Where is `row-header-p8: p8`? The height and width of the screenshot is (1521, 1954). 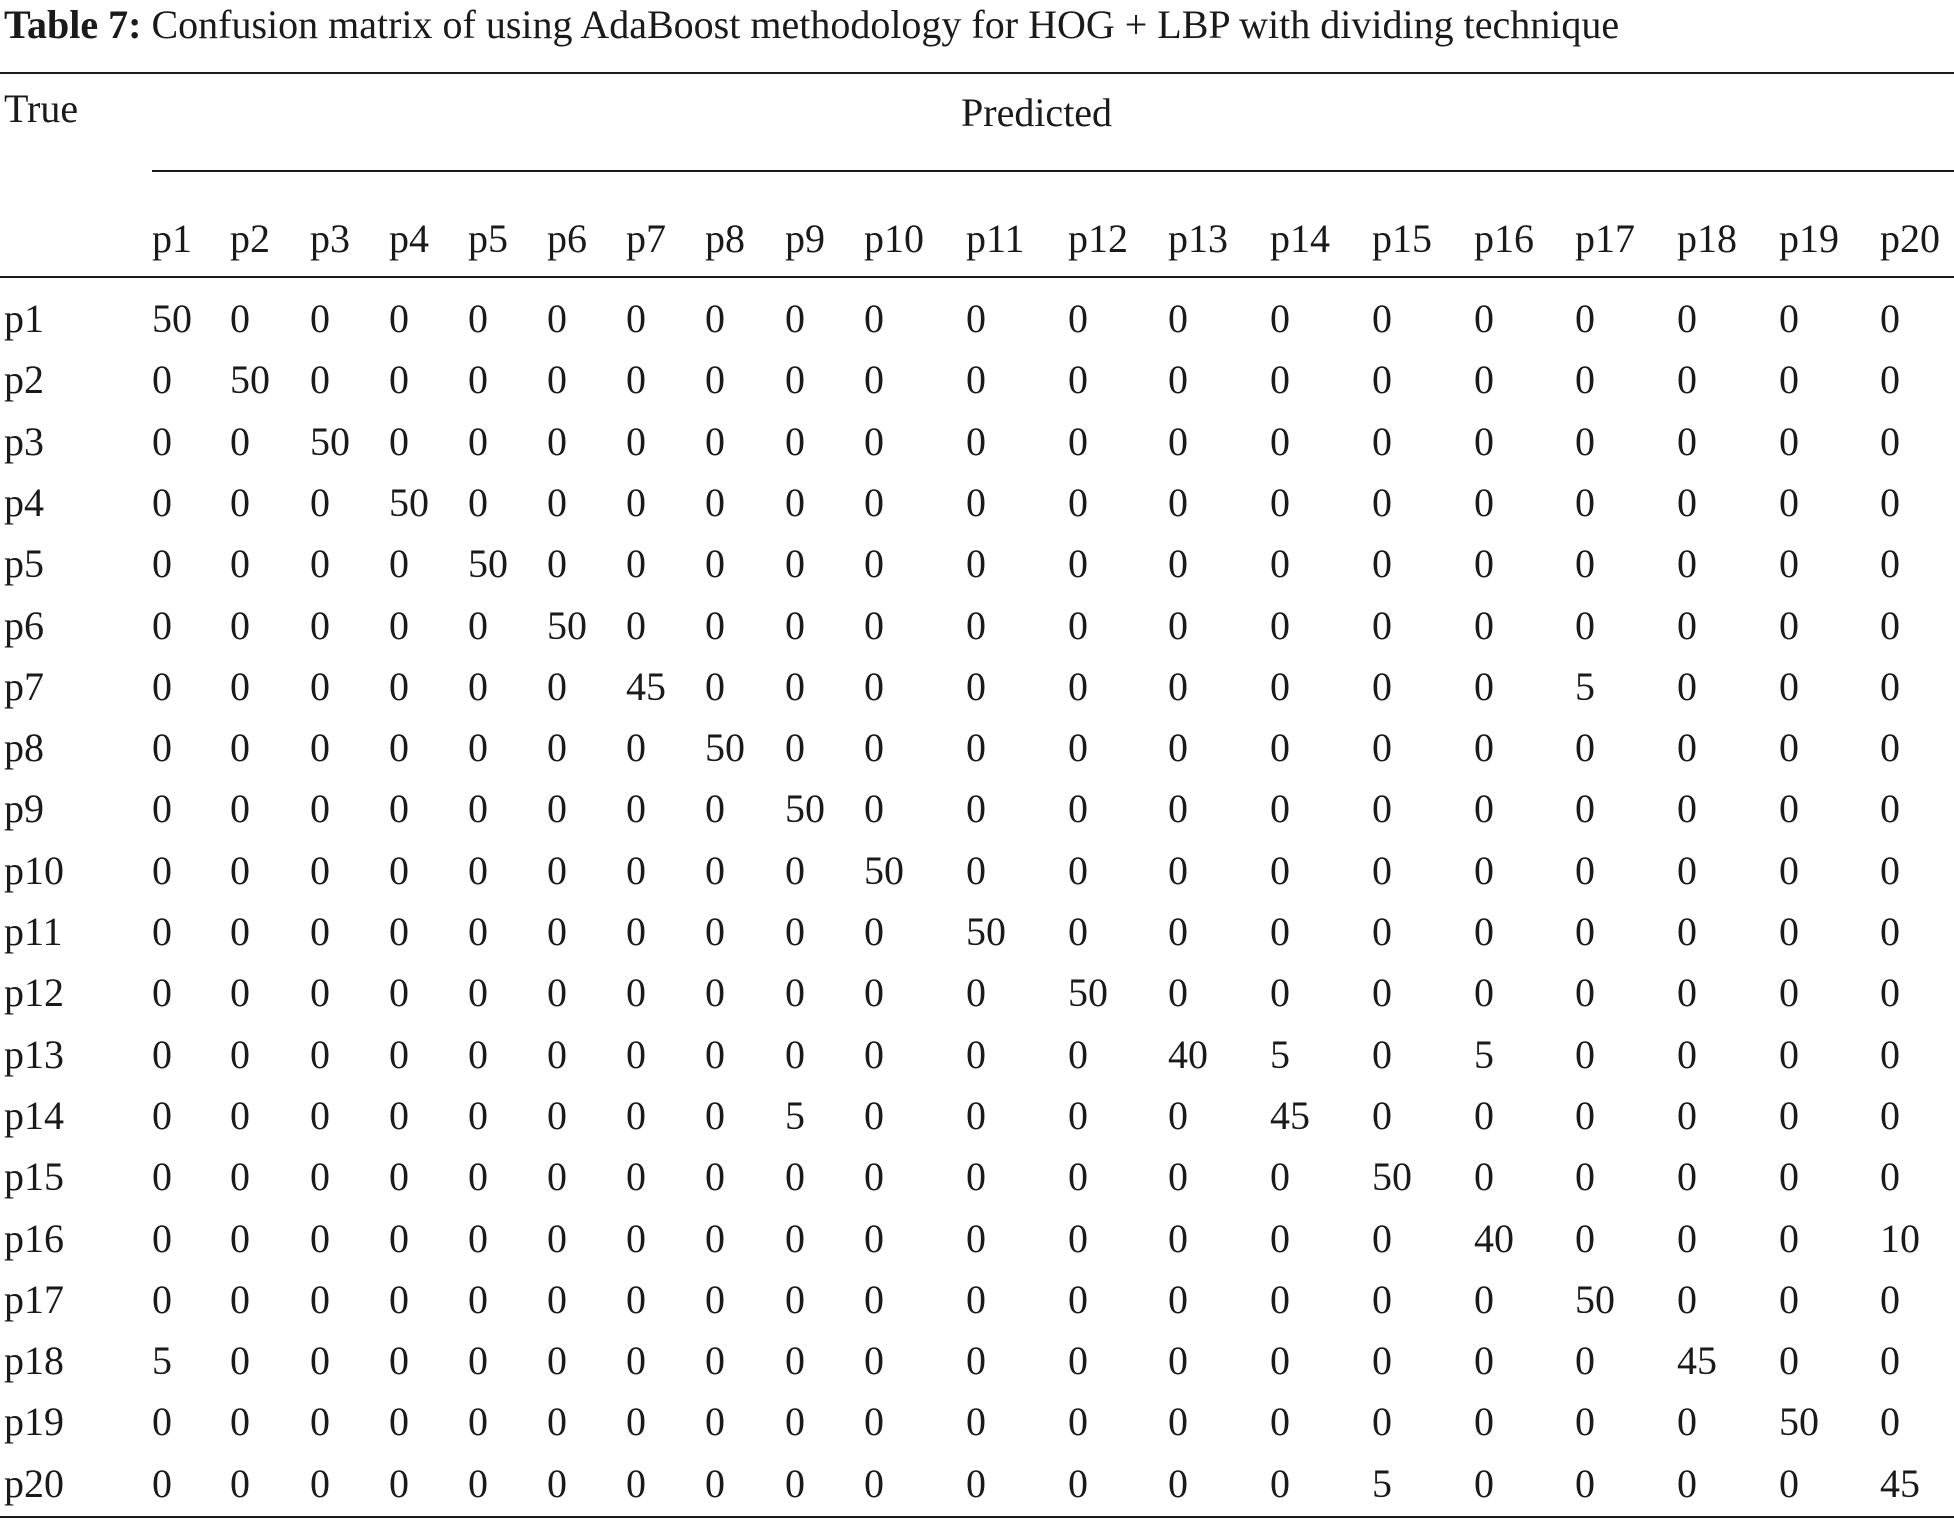
row-header-p8: p8 is located at coordinates (24, 748).